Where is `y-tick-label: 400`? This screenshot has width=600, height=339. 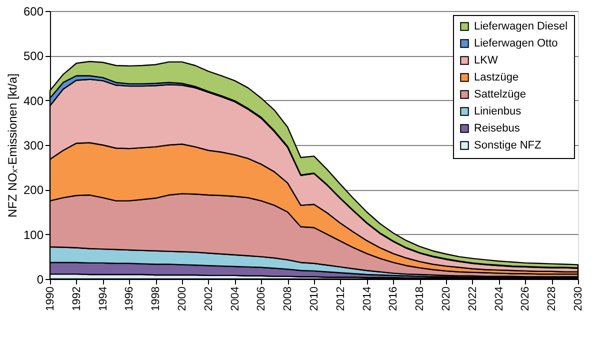
y-tick-label: 400 is located at coordinates (33, 101).